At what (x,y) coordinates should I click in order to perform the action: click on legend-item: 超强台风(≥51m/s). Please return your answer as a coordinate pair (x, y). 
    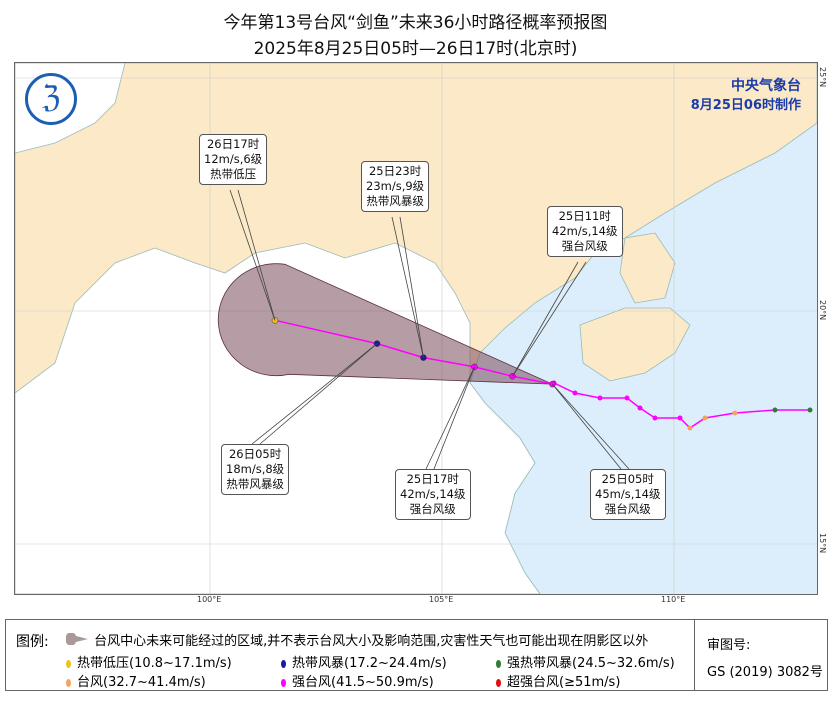
    Looking at the image, I should click on (558, 680).